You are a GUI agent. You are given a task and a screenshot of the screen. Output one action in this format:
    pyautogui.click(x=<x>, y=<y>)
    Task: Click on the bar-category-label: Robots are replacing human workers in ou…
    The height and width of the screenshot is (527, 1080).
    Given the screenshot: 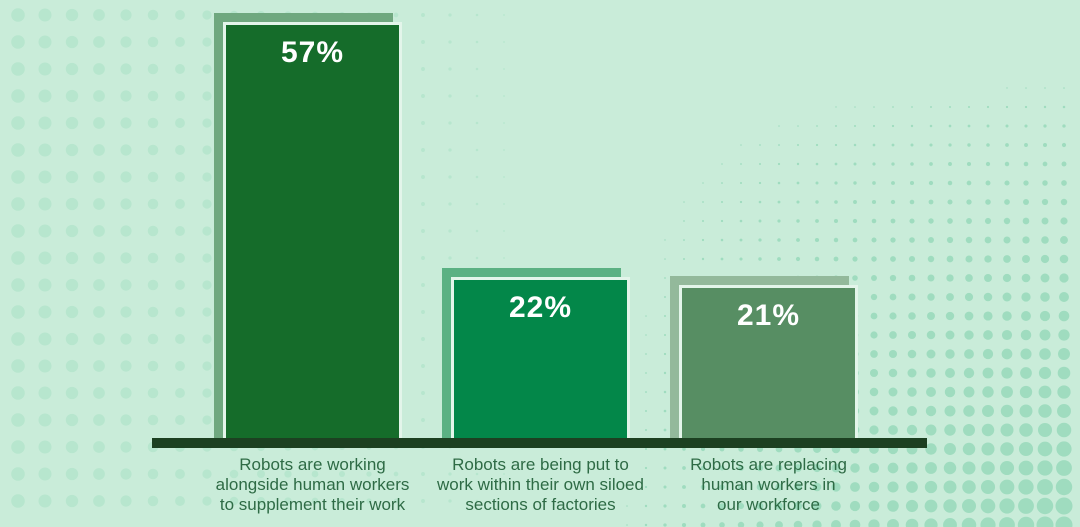 What is the action you would take?
    pyautogui.click(x=768, y=484)
    